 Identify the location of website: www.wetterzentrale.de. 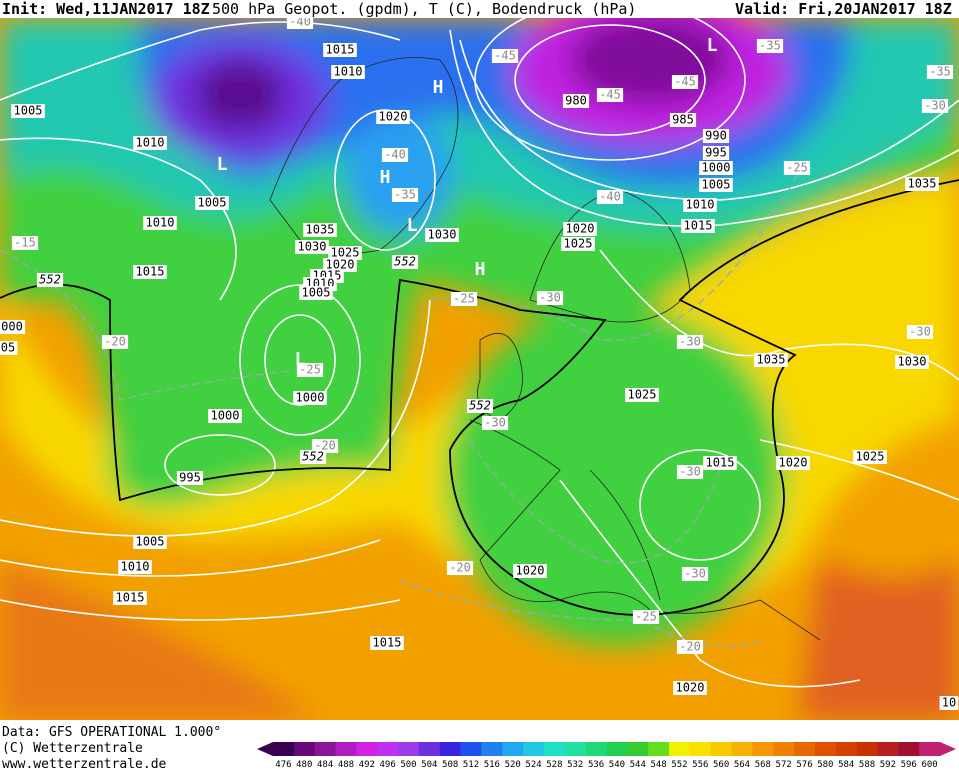
(84, 763).